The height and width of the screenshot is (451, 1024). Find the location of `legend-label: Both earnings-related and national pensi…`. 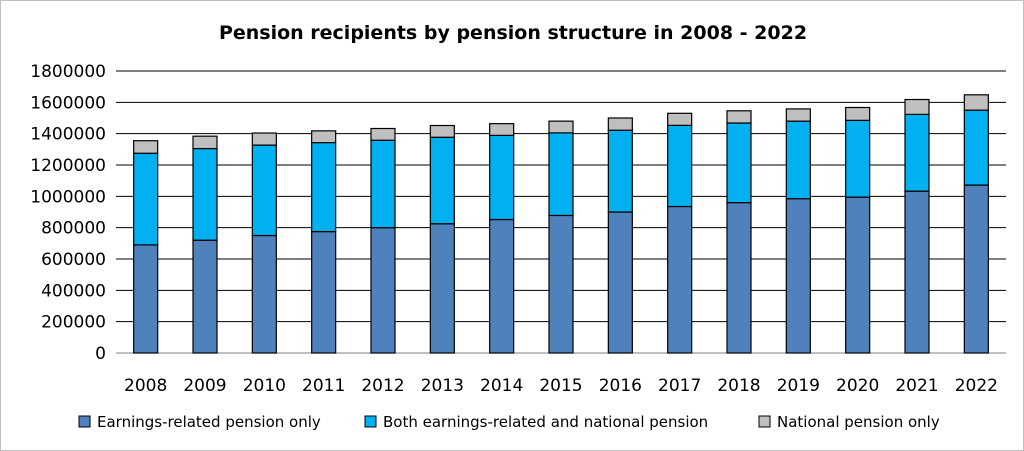

legend-label: Both earnings-related and national pensi… is located at coordinates (545, 422).